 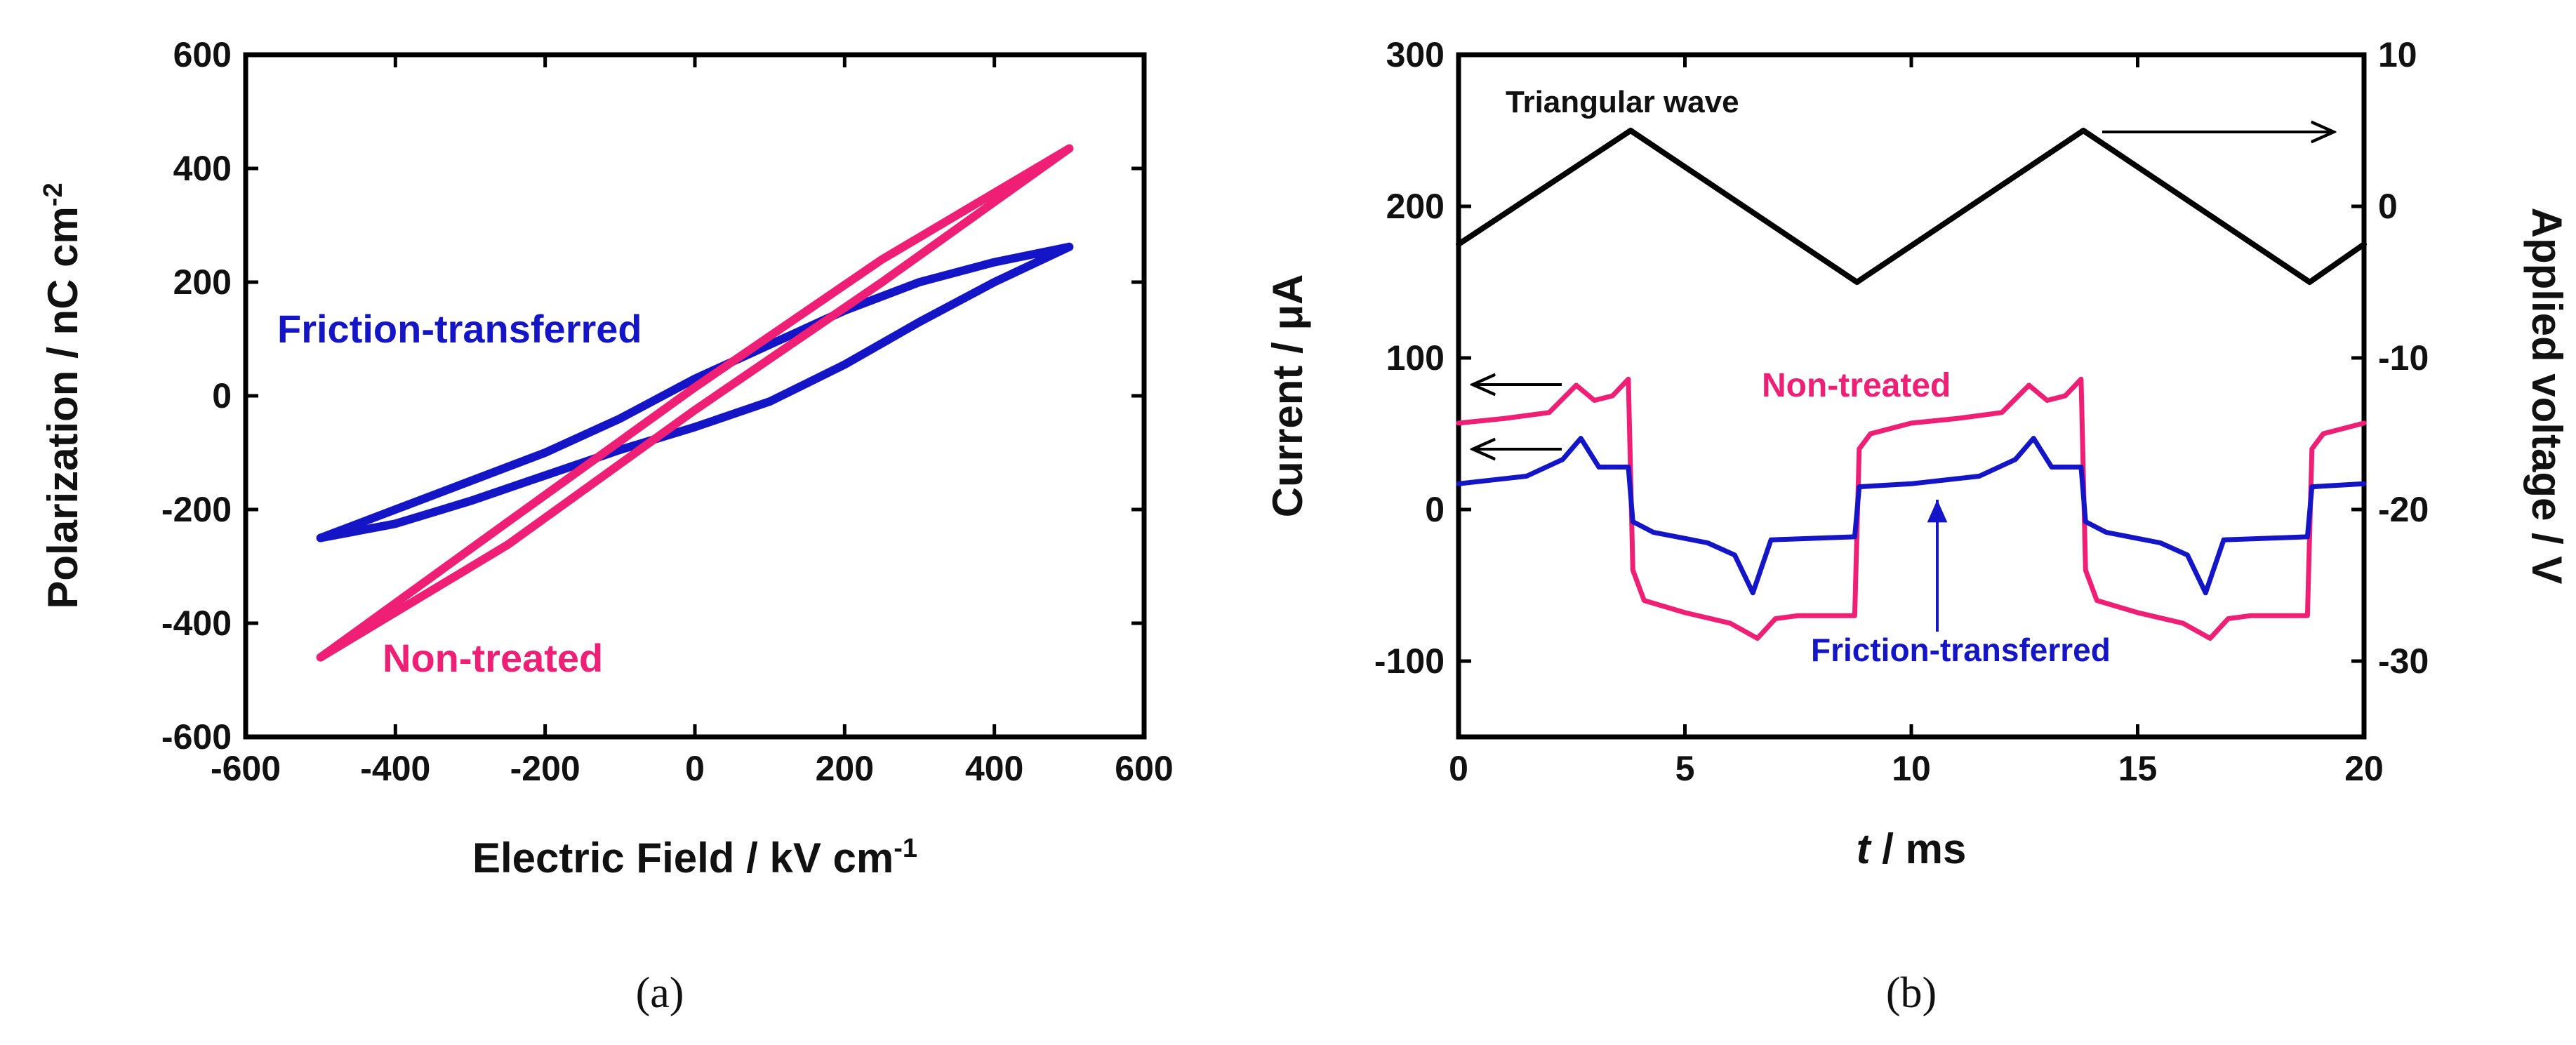 I want to click on label-friction-transferred-a: Friction-transferred, so click(x=460, y=329).